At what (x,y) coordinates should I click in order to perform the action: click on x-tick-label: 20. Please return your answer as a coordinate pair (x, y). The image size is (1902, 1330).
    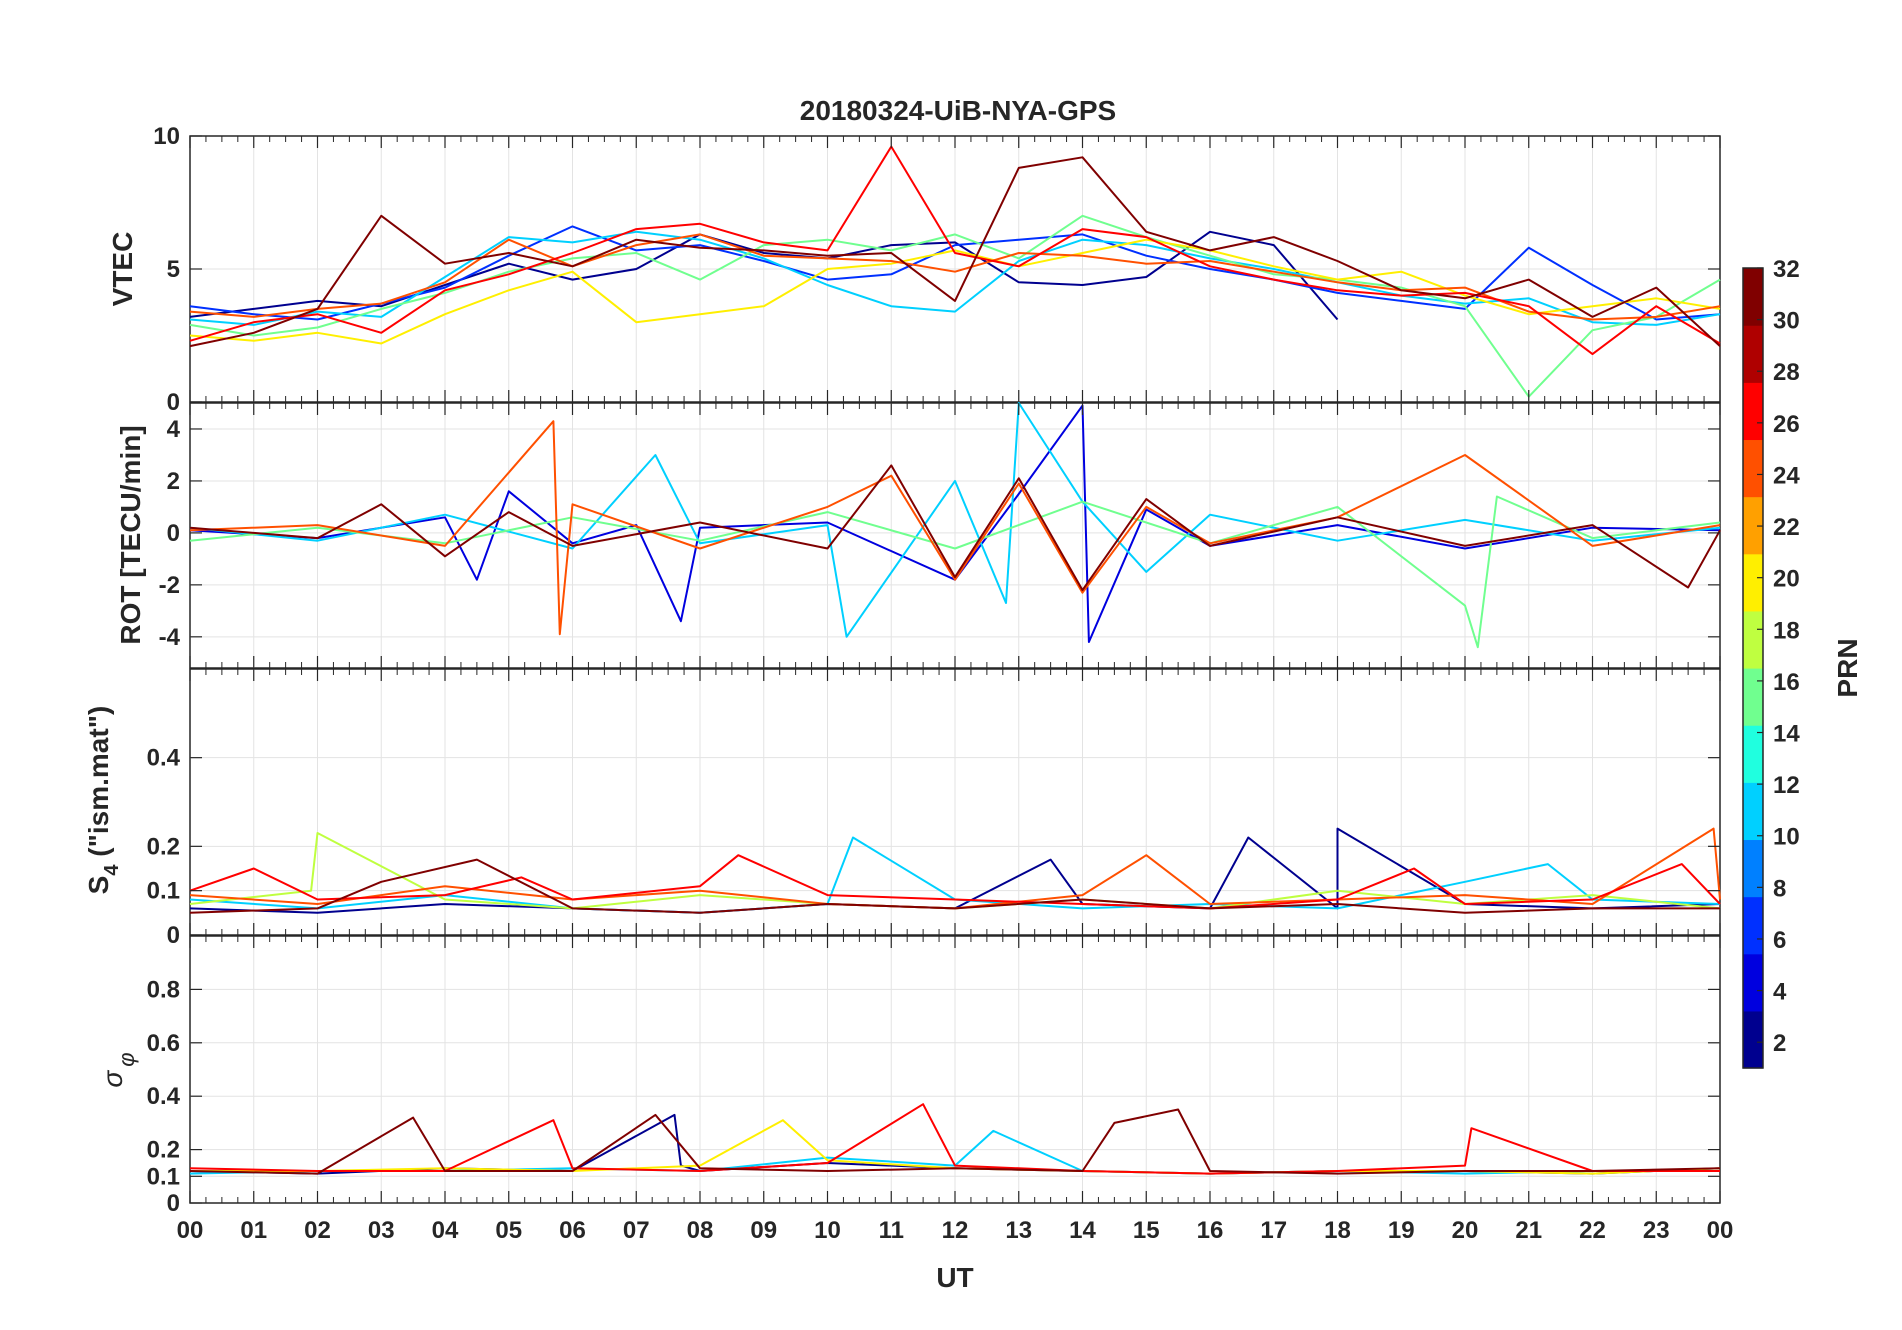
    Looking at the image, I should click on (1465, 1230).